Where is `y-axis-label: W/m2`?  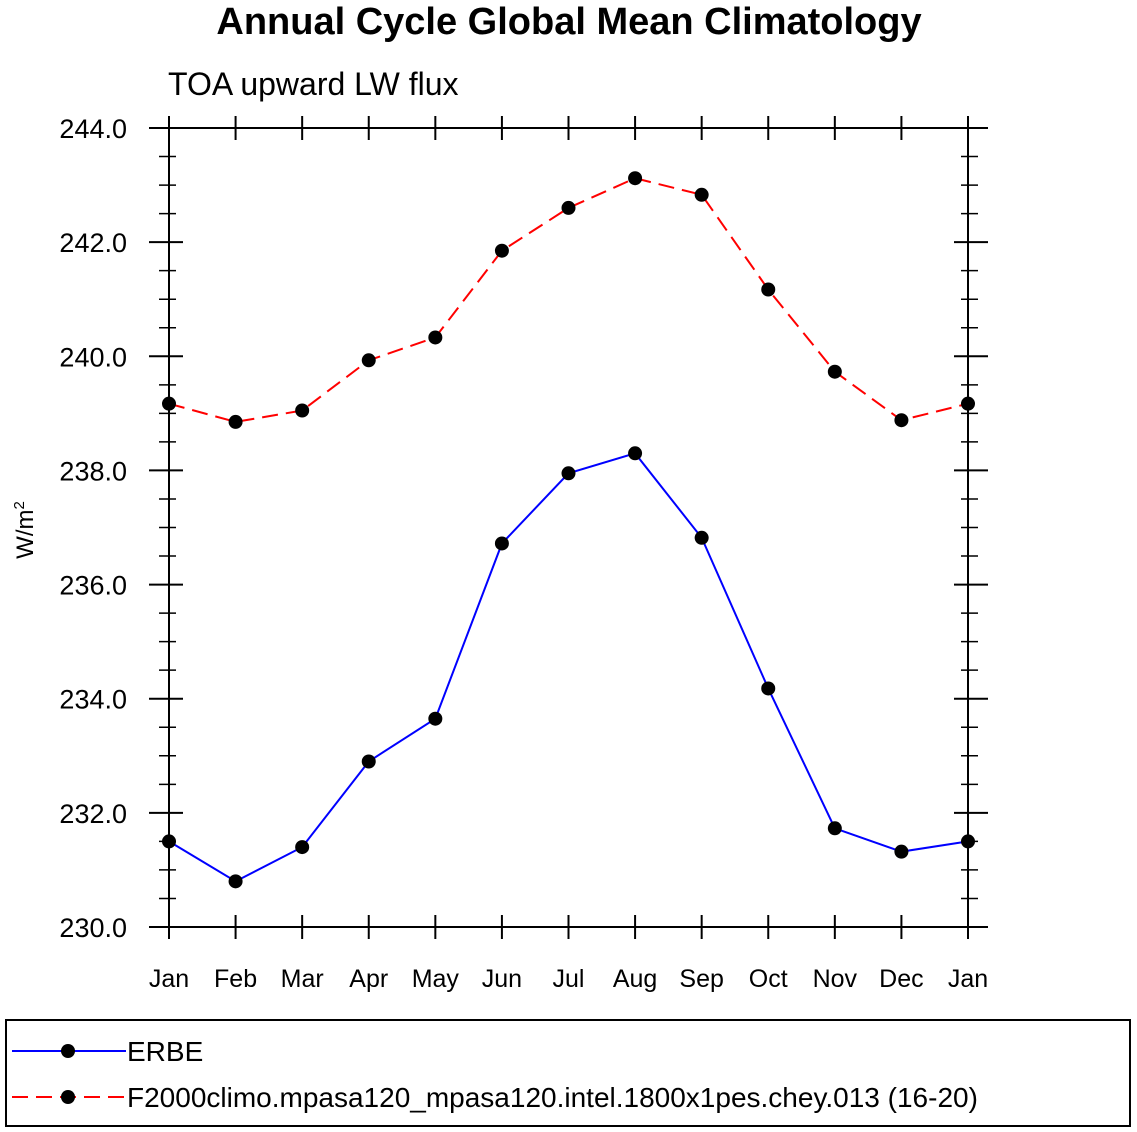 y-axis-label: W/m2 is located at coordinates (25, 530).